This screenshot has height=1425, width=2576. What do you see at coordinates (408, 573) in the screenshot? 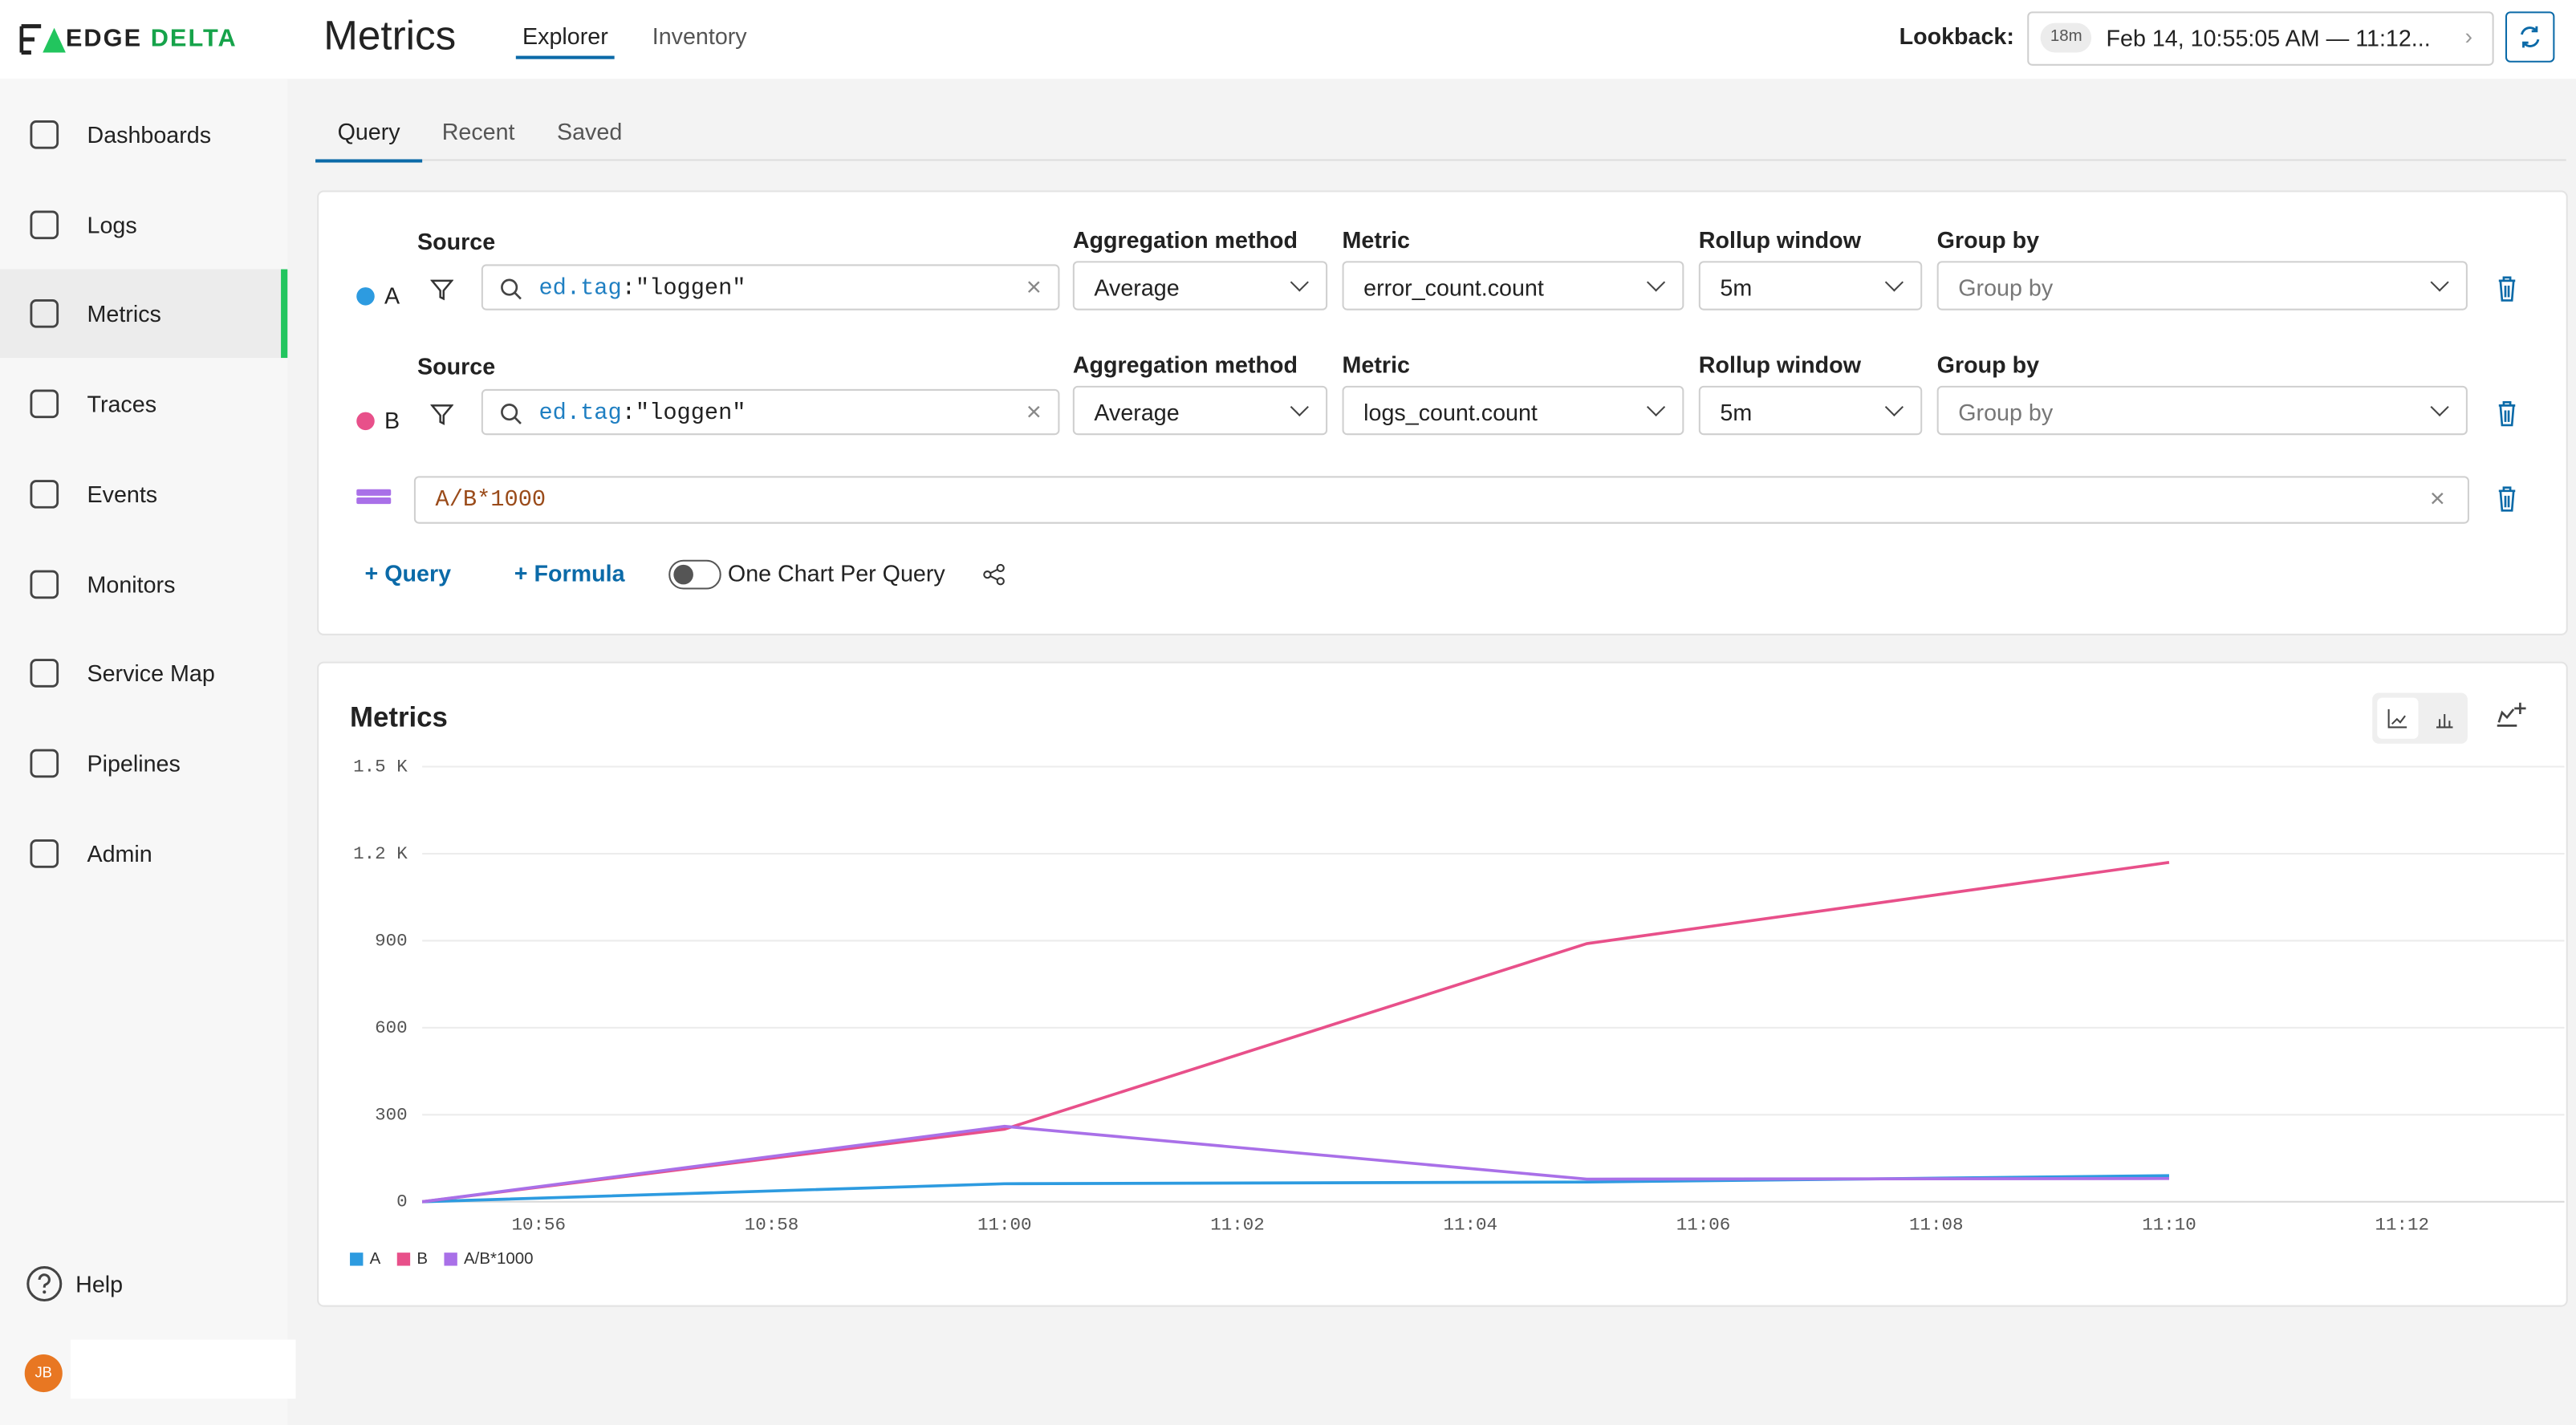
I see `add-query: + Query` at bounding box center [408, 573].